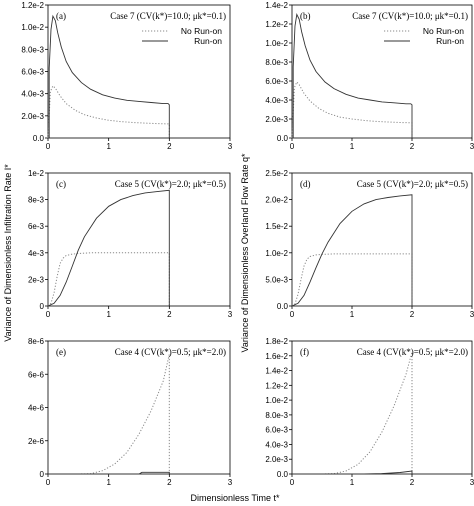  I want to click on y-tick-label: 8e-3, so click(36, 200).